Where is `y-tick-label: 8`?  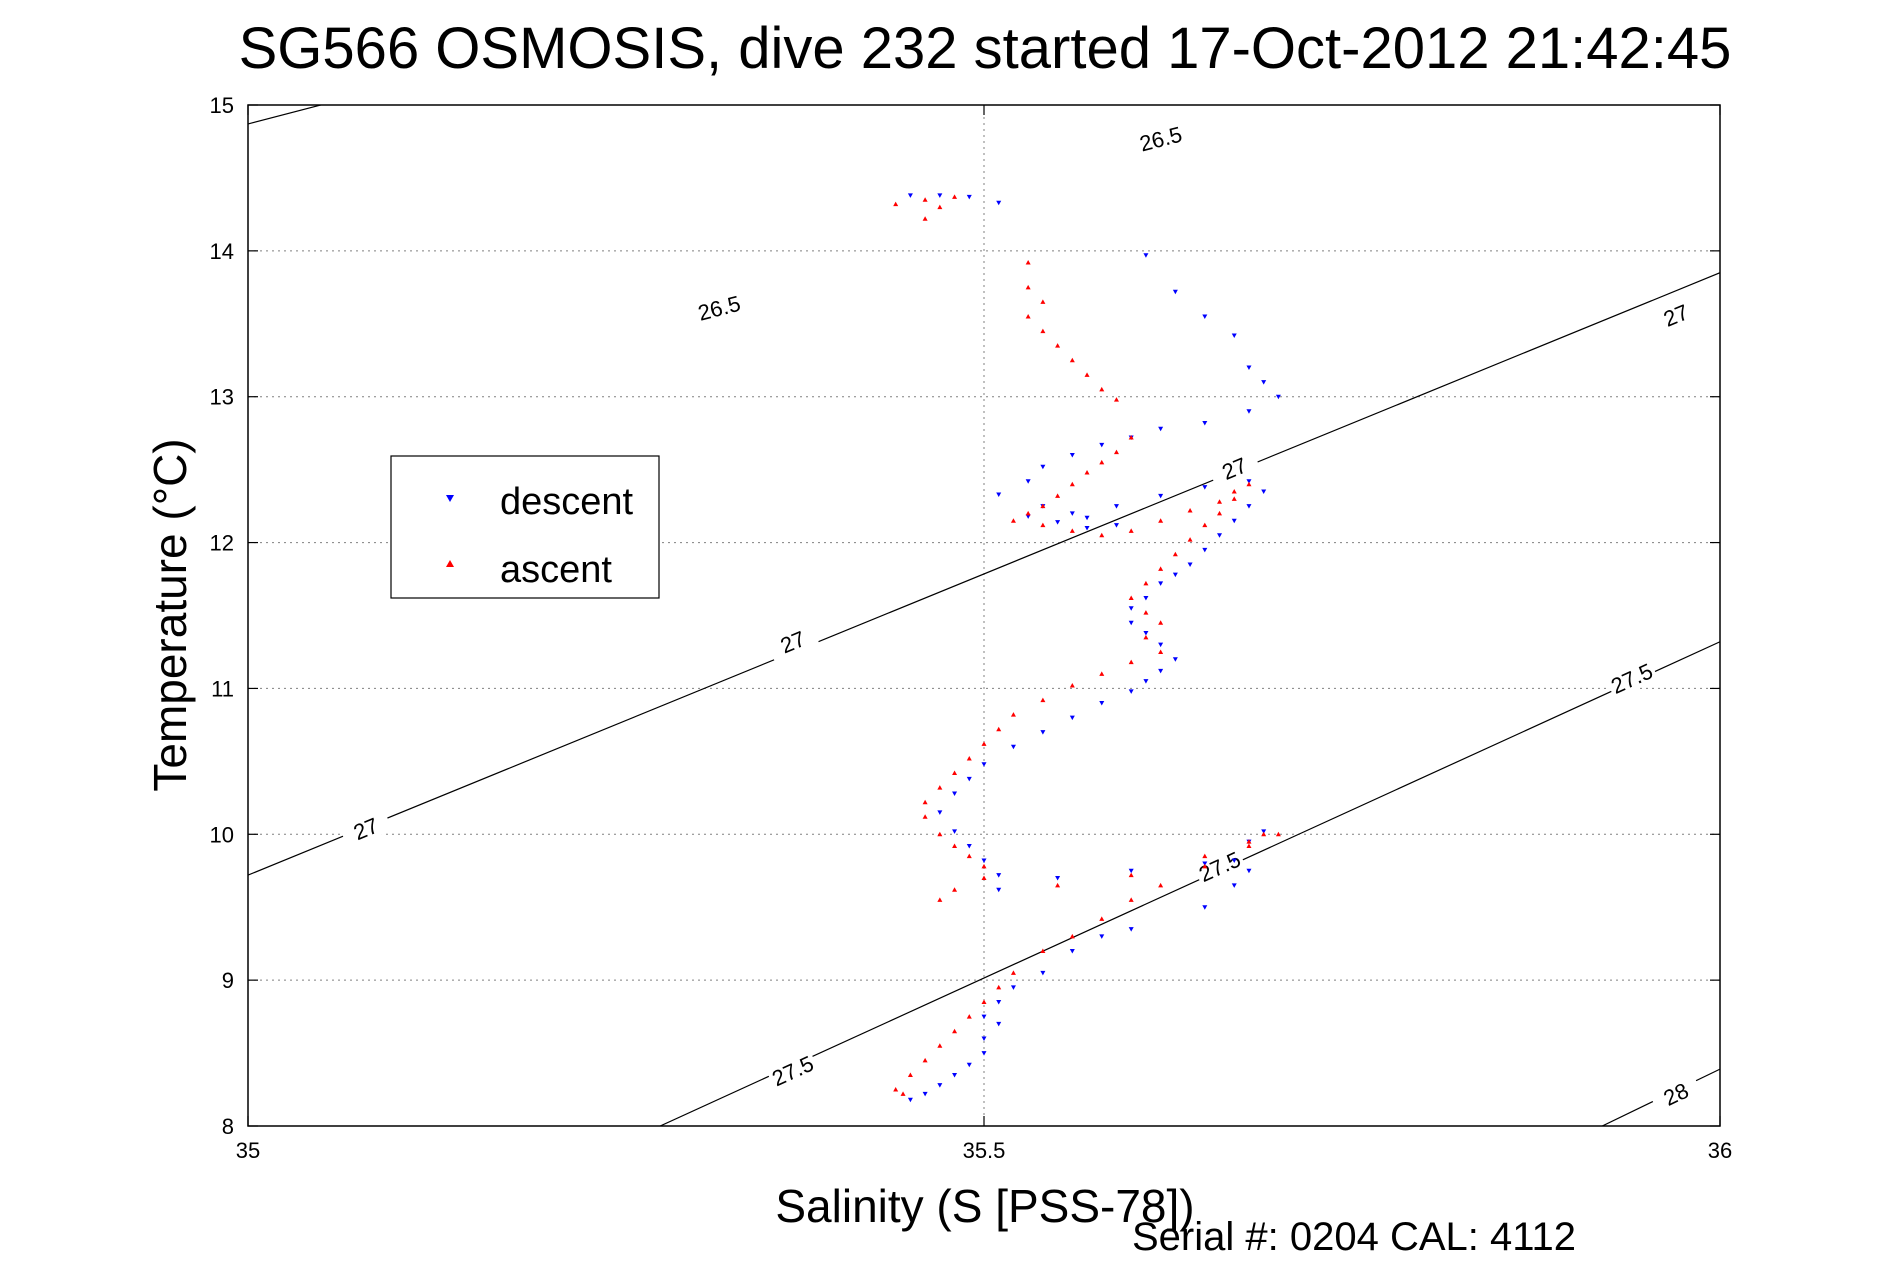
y-tick-label: 8 is located at coordinates (228, 1126).